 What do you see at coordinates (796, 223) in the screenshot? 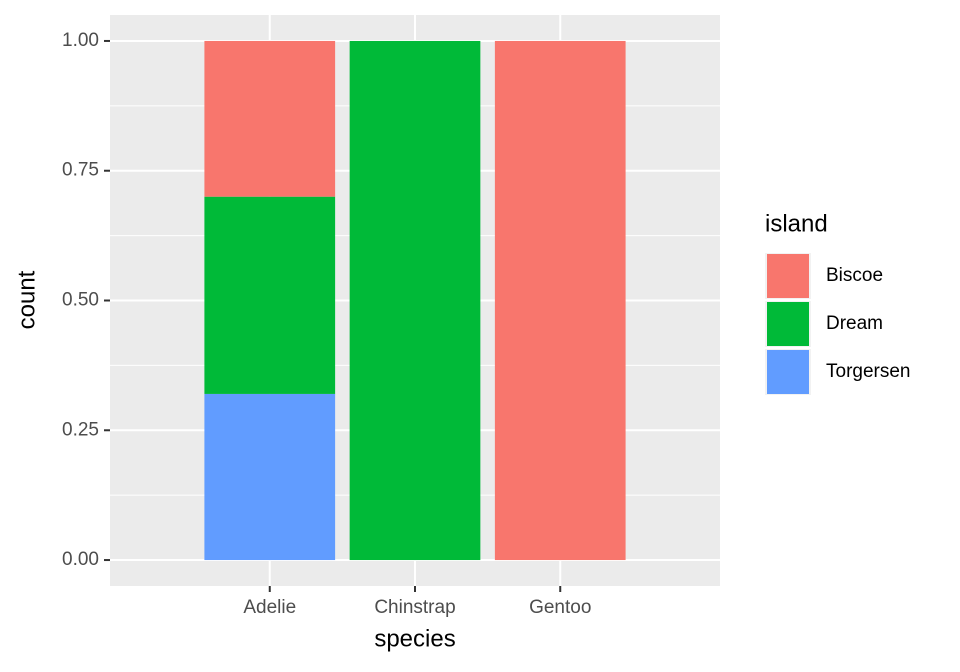
I see `legend-title: island` at bounding box center [796, 223].